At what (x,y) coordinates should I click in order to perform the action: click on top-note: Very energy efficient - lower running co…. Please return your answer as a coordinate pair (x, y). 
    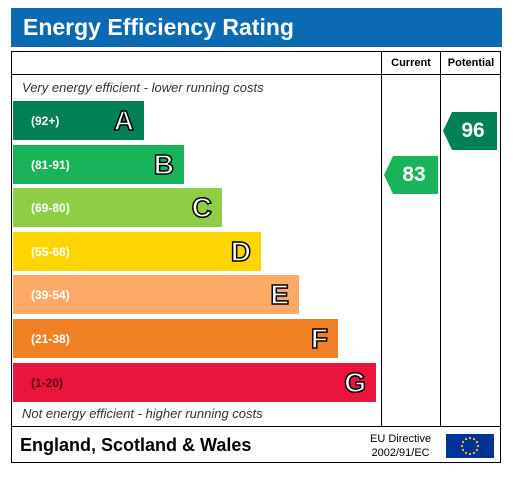
    Looking at the image, I should click on (143, 87).